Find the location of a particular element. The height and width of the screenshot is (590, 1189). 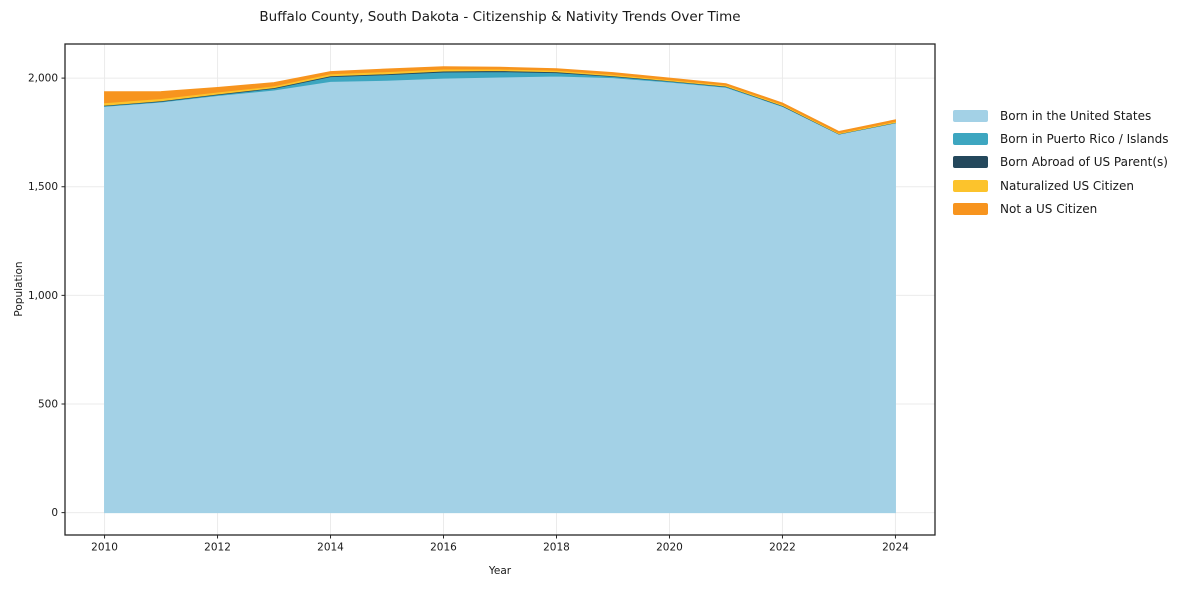

x-tick-label: 2018 is located at coordinates (556, 548).